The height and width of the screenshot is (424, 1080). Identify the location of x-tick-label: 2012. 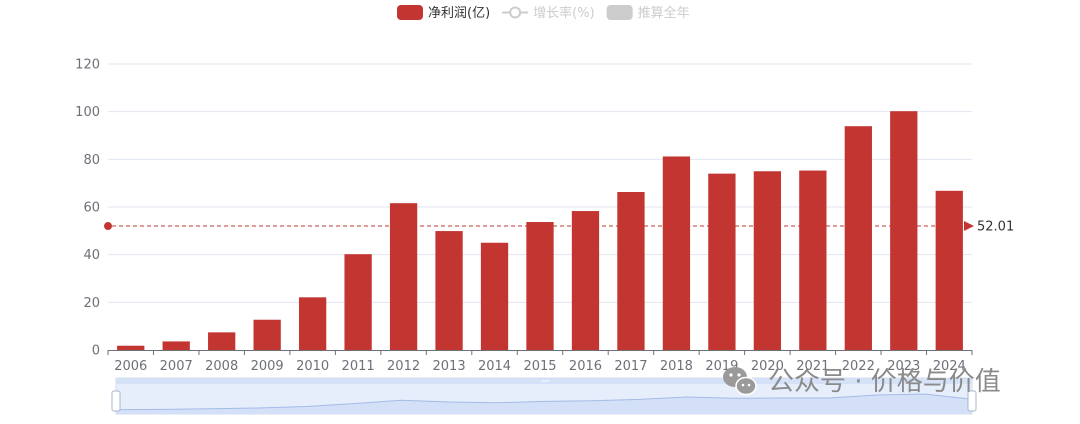
(403, 366).